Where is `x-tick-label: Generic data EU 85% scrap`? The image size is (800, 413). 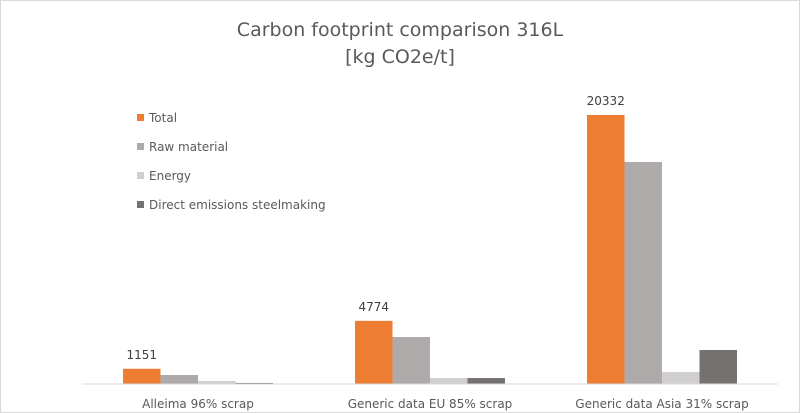
x-tick-label: Generic data EU 85% scrap is located at coordinates (430, 404).